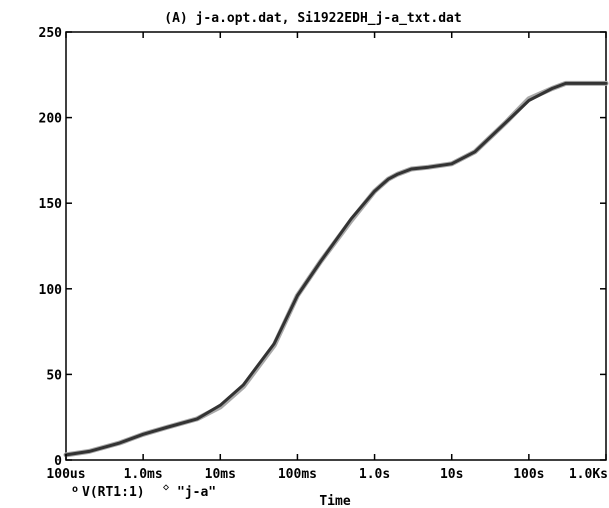 The height and width of the screenshot is (508, 609). What do you see at coordinates (166, 487) in the screenshot?
I see `legend-marker-diamond: ◇` at bounding box center [166, 487].